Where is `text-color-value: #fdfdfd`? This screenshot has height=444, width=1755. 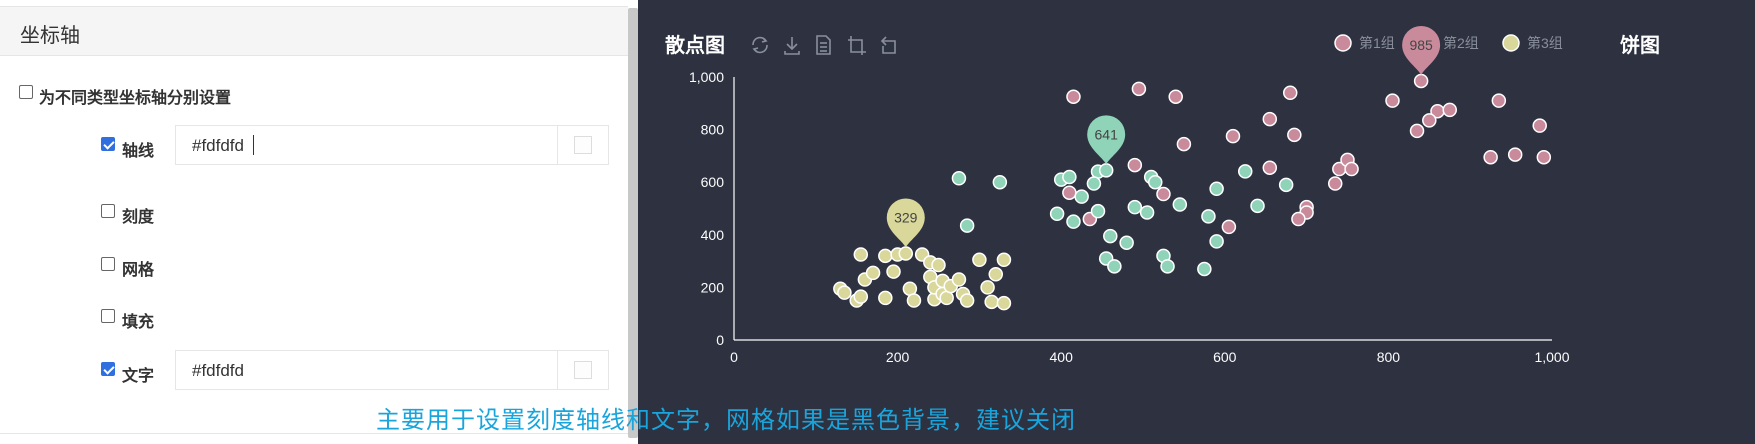 text-color-value: #fdfdfd is located at coordinates (218, 370).